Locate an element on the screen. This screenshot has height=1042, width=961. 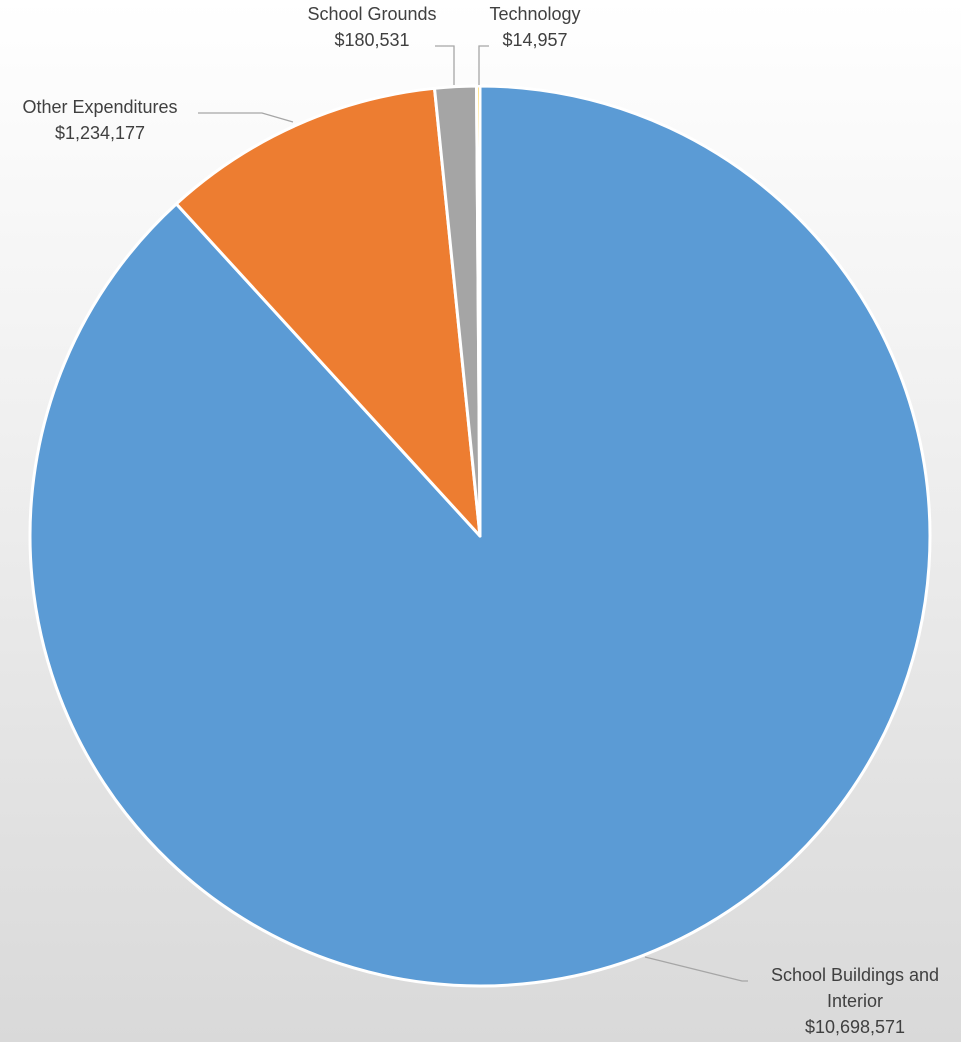
data-label-category: Technology is located at coordinates (534, 14).